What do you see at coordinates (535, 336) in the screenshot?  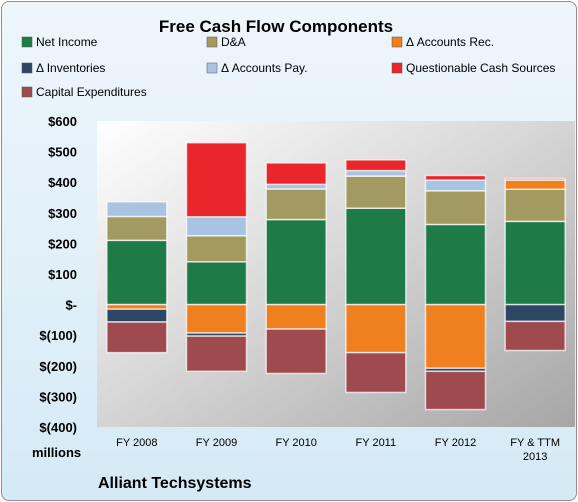 I see `bar-capital-expenditures-fy-ttm-2013` at bounding box center [535, 336].